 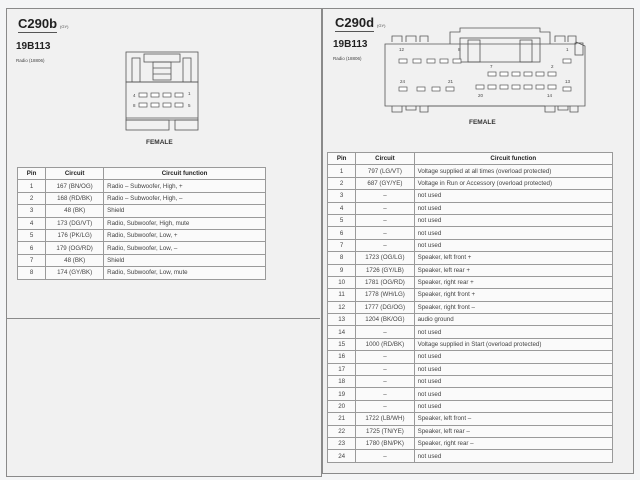 What do you see at coordinates (341, 233) in the screenshot?
I see `pin-cell: 6` at bounding box center [341, 233].